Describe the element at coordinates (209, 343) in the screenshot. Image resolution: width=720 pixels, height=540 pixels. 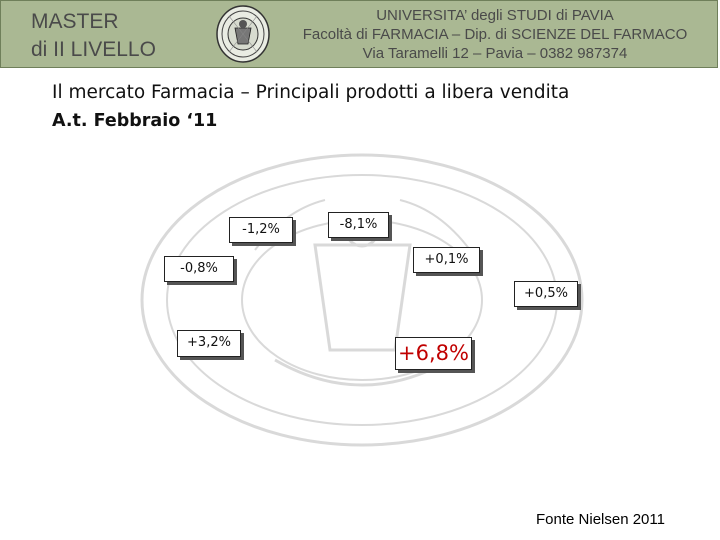
I see `label-box-6: +3,2%` at that location.